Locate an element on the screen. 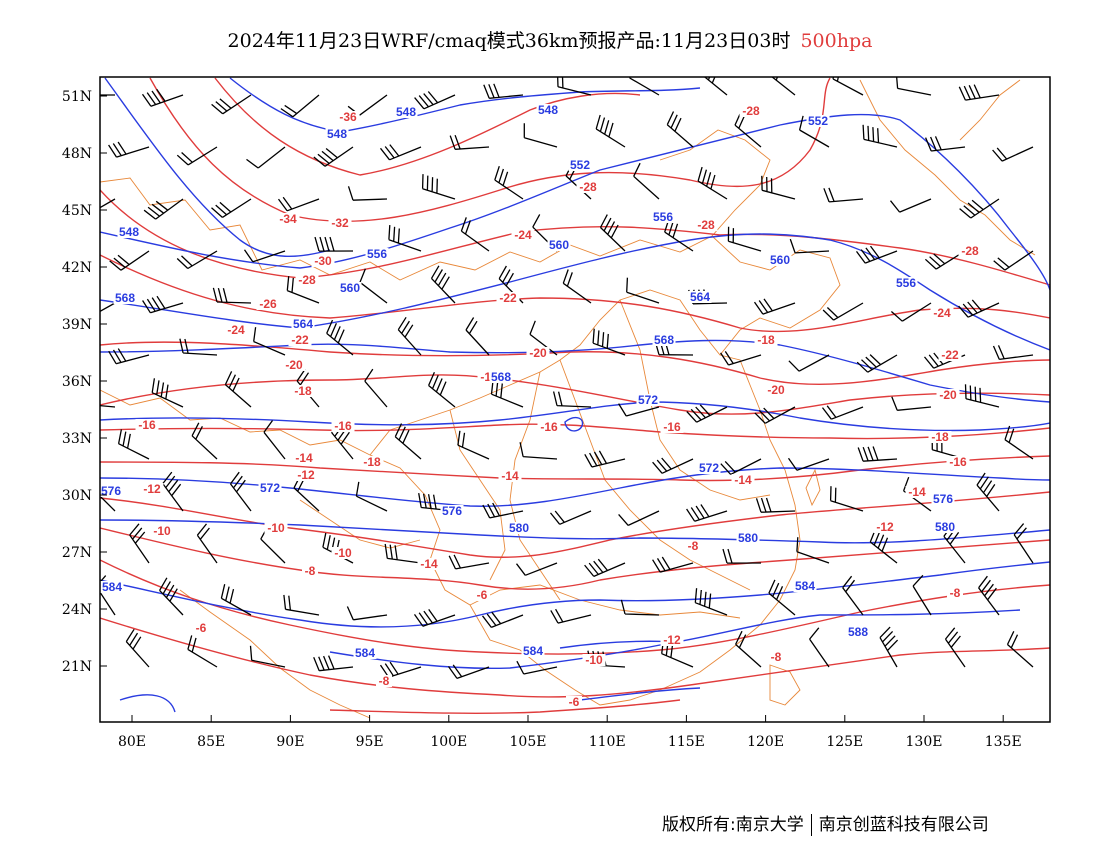 The height and width of the screenshot is (850, 1100). temp-label: -12 is located at coordinates (306, 475).